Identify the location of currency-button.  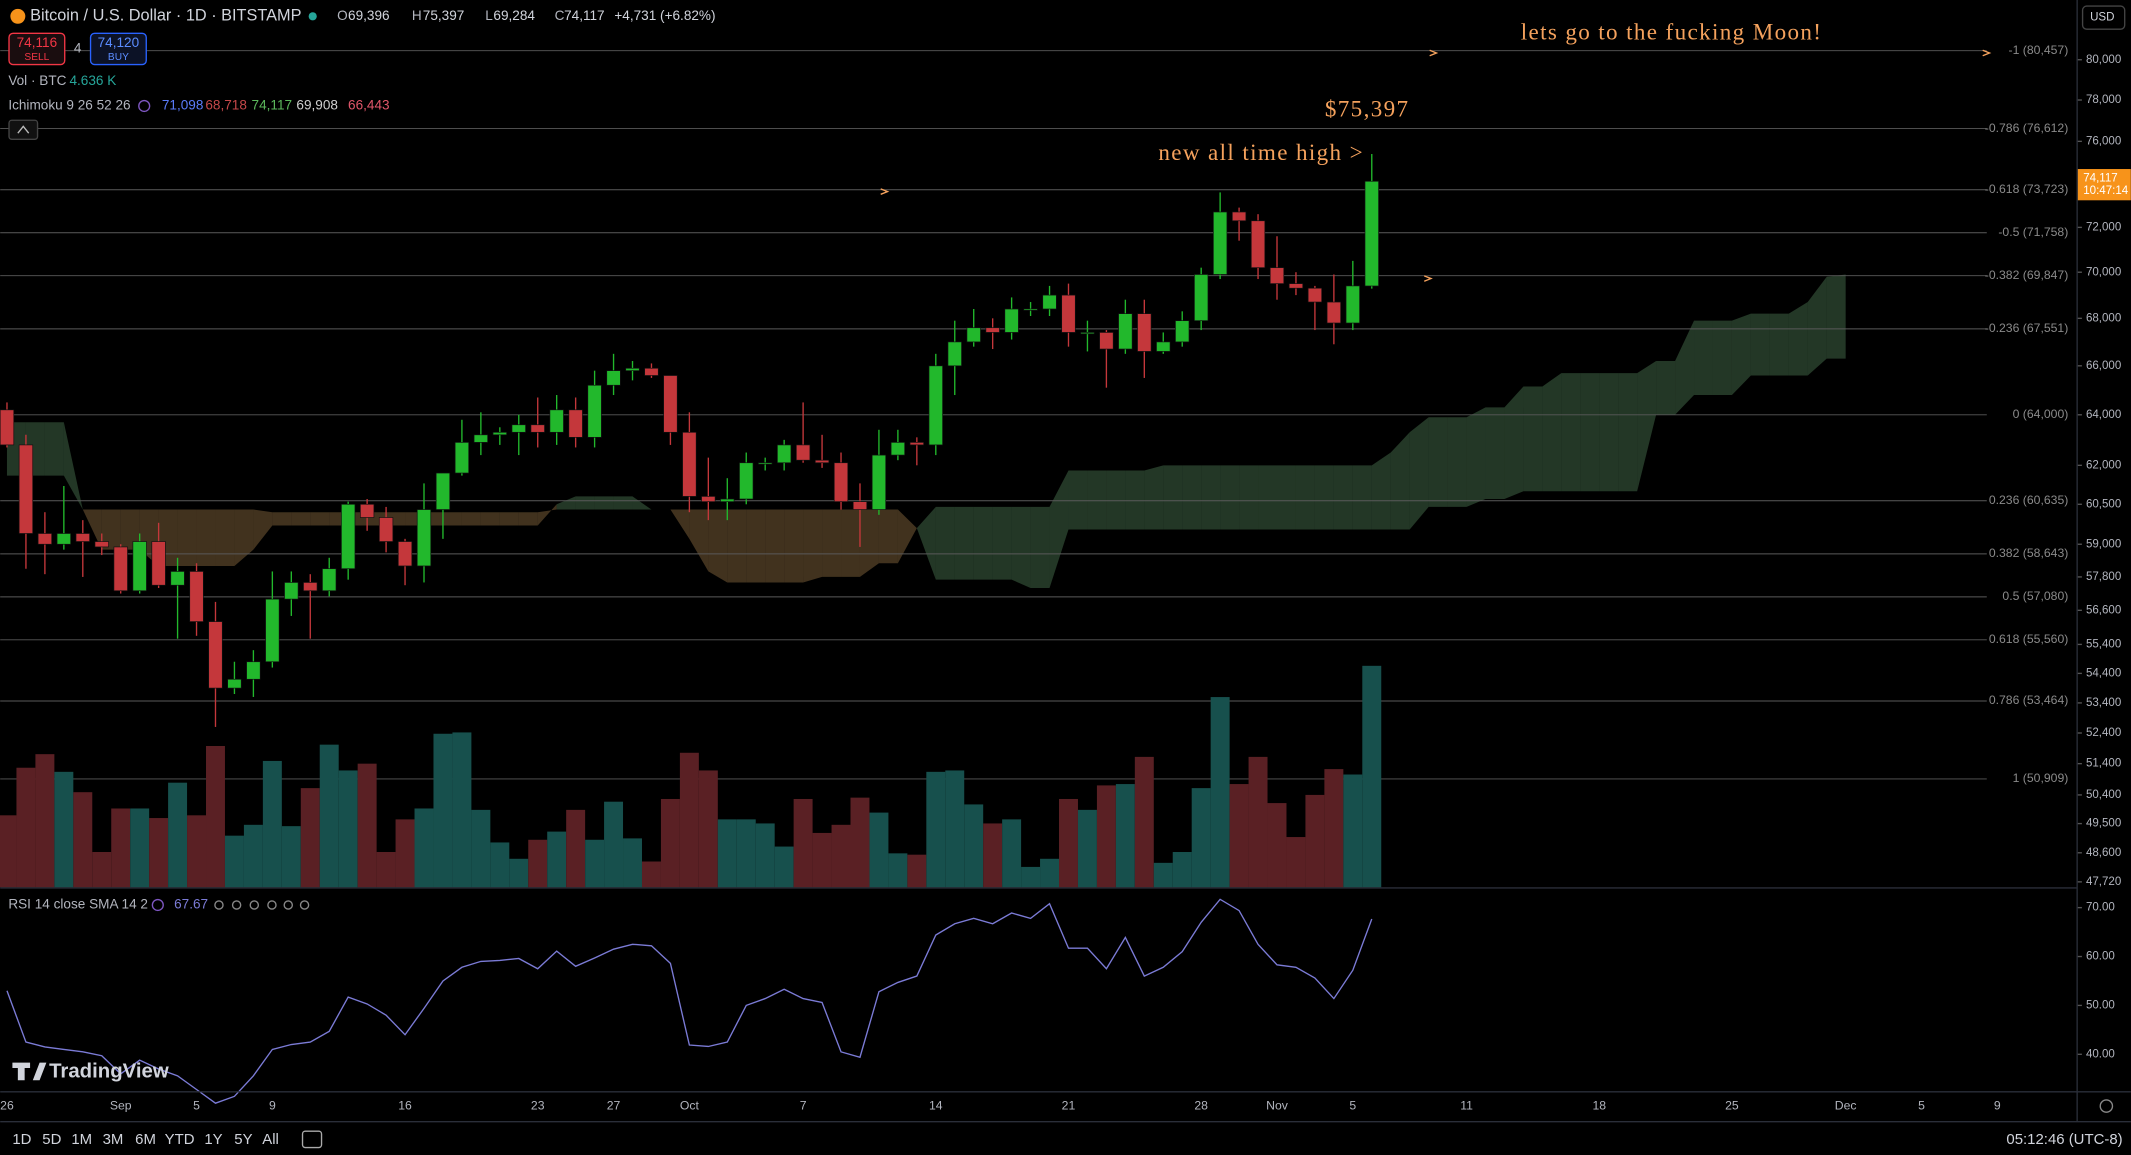
(2103, 17).